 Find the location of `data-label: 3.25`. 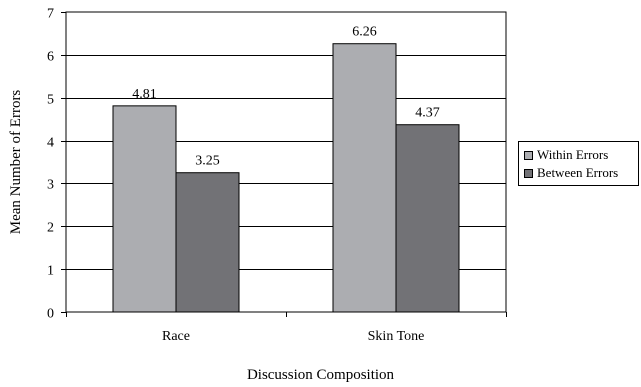

data-label: 3.25 is located at coordinates (207, 161).